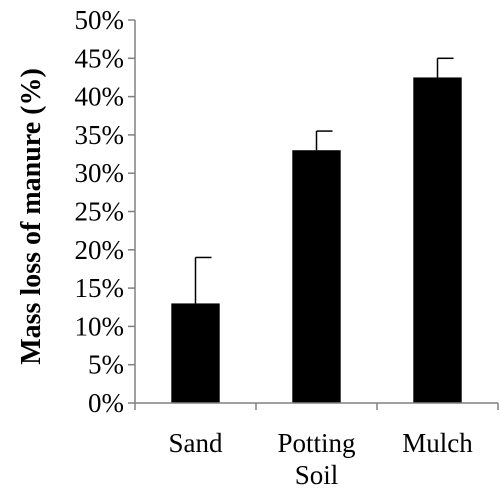 This screenshot has width=500, height=491. What do you see at coordinates (100, 20) in the screenshot?
I see `y-tick-label: 50%` at bounding box center [100, 20].